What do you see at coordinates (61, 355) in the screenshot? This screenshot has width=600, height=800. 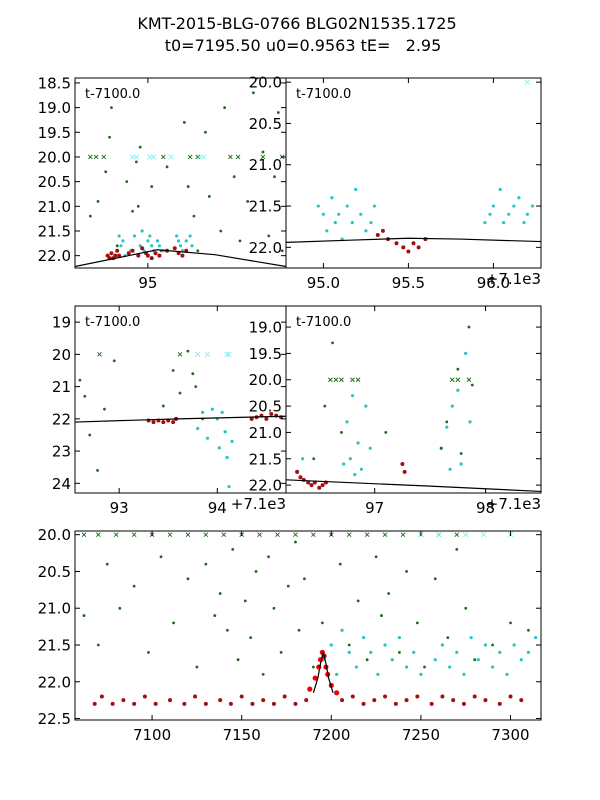 I see `y-tick-label: 20` at bounding box center [61, 355].